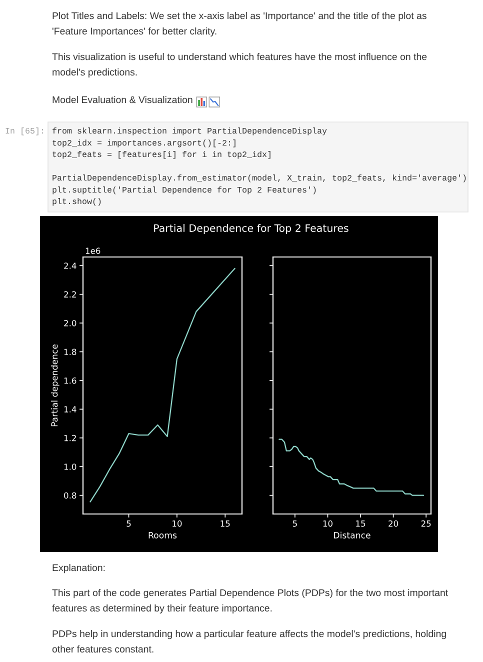 This screenshot has height=662, width=483. Describe the element at coordinates (70, 294) in the screenshot. I see `y-tick-label: 2.2` at that location.